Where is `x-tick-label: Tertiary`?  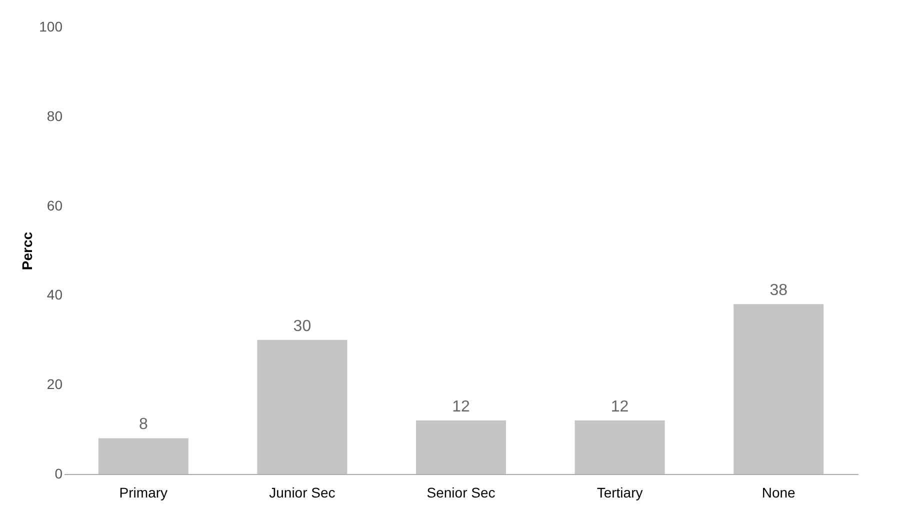 x-tick-label: Tertiary is located at coordinates (619, 492).